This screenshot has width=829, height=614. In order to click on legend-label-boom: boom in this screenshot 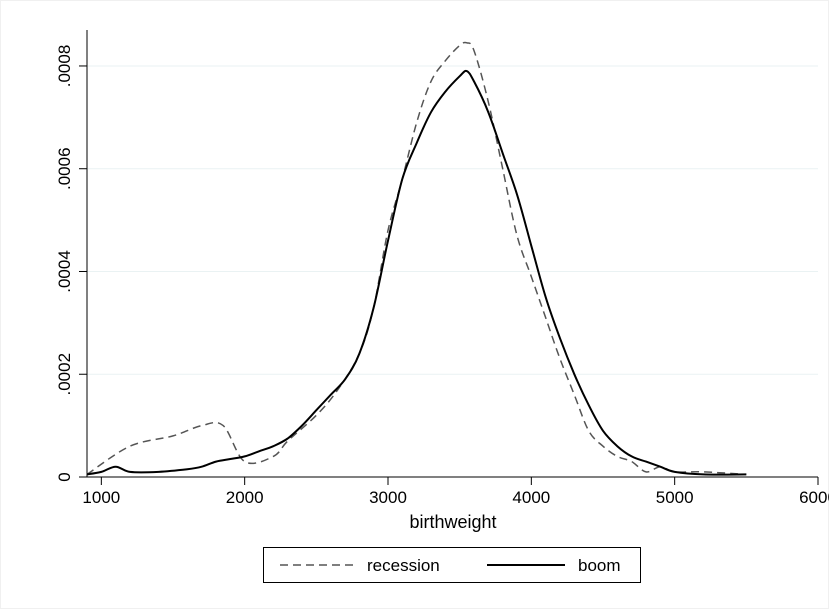, I will do `click(599, 565)`.